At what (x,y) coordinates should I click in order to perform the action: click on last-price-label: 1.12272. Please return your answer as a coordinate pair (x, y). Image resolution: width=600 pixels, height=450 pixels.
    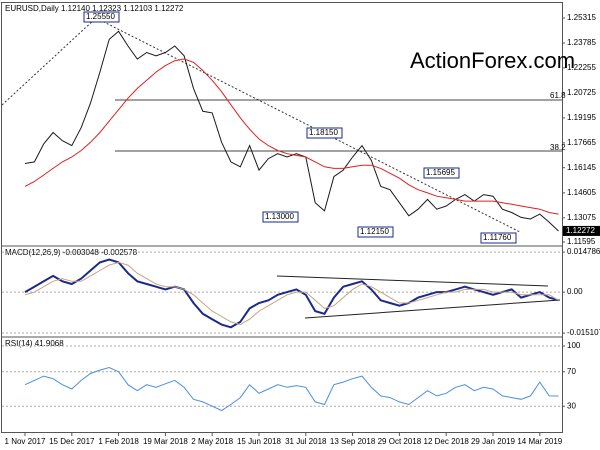
    Looking at the image, I should click on (580, 230).